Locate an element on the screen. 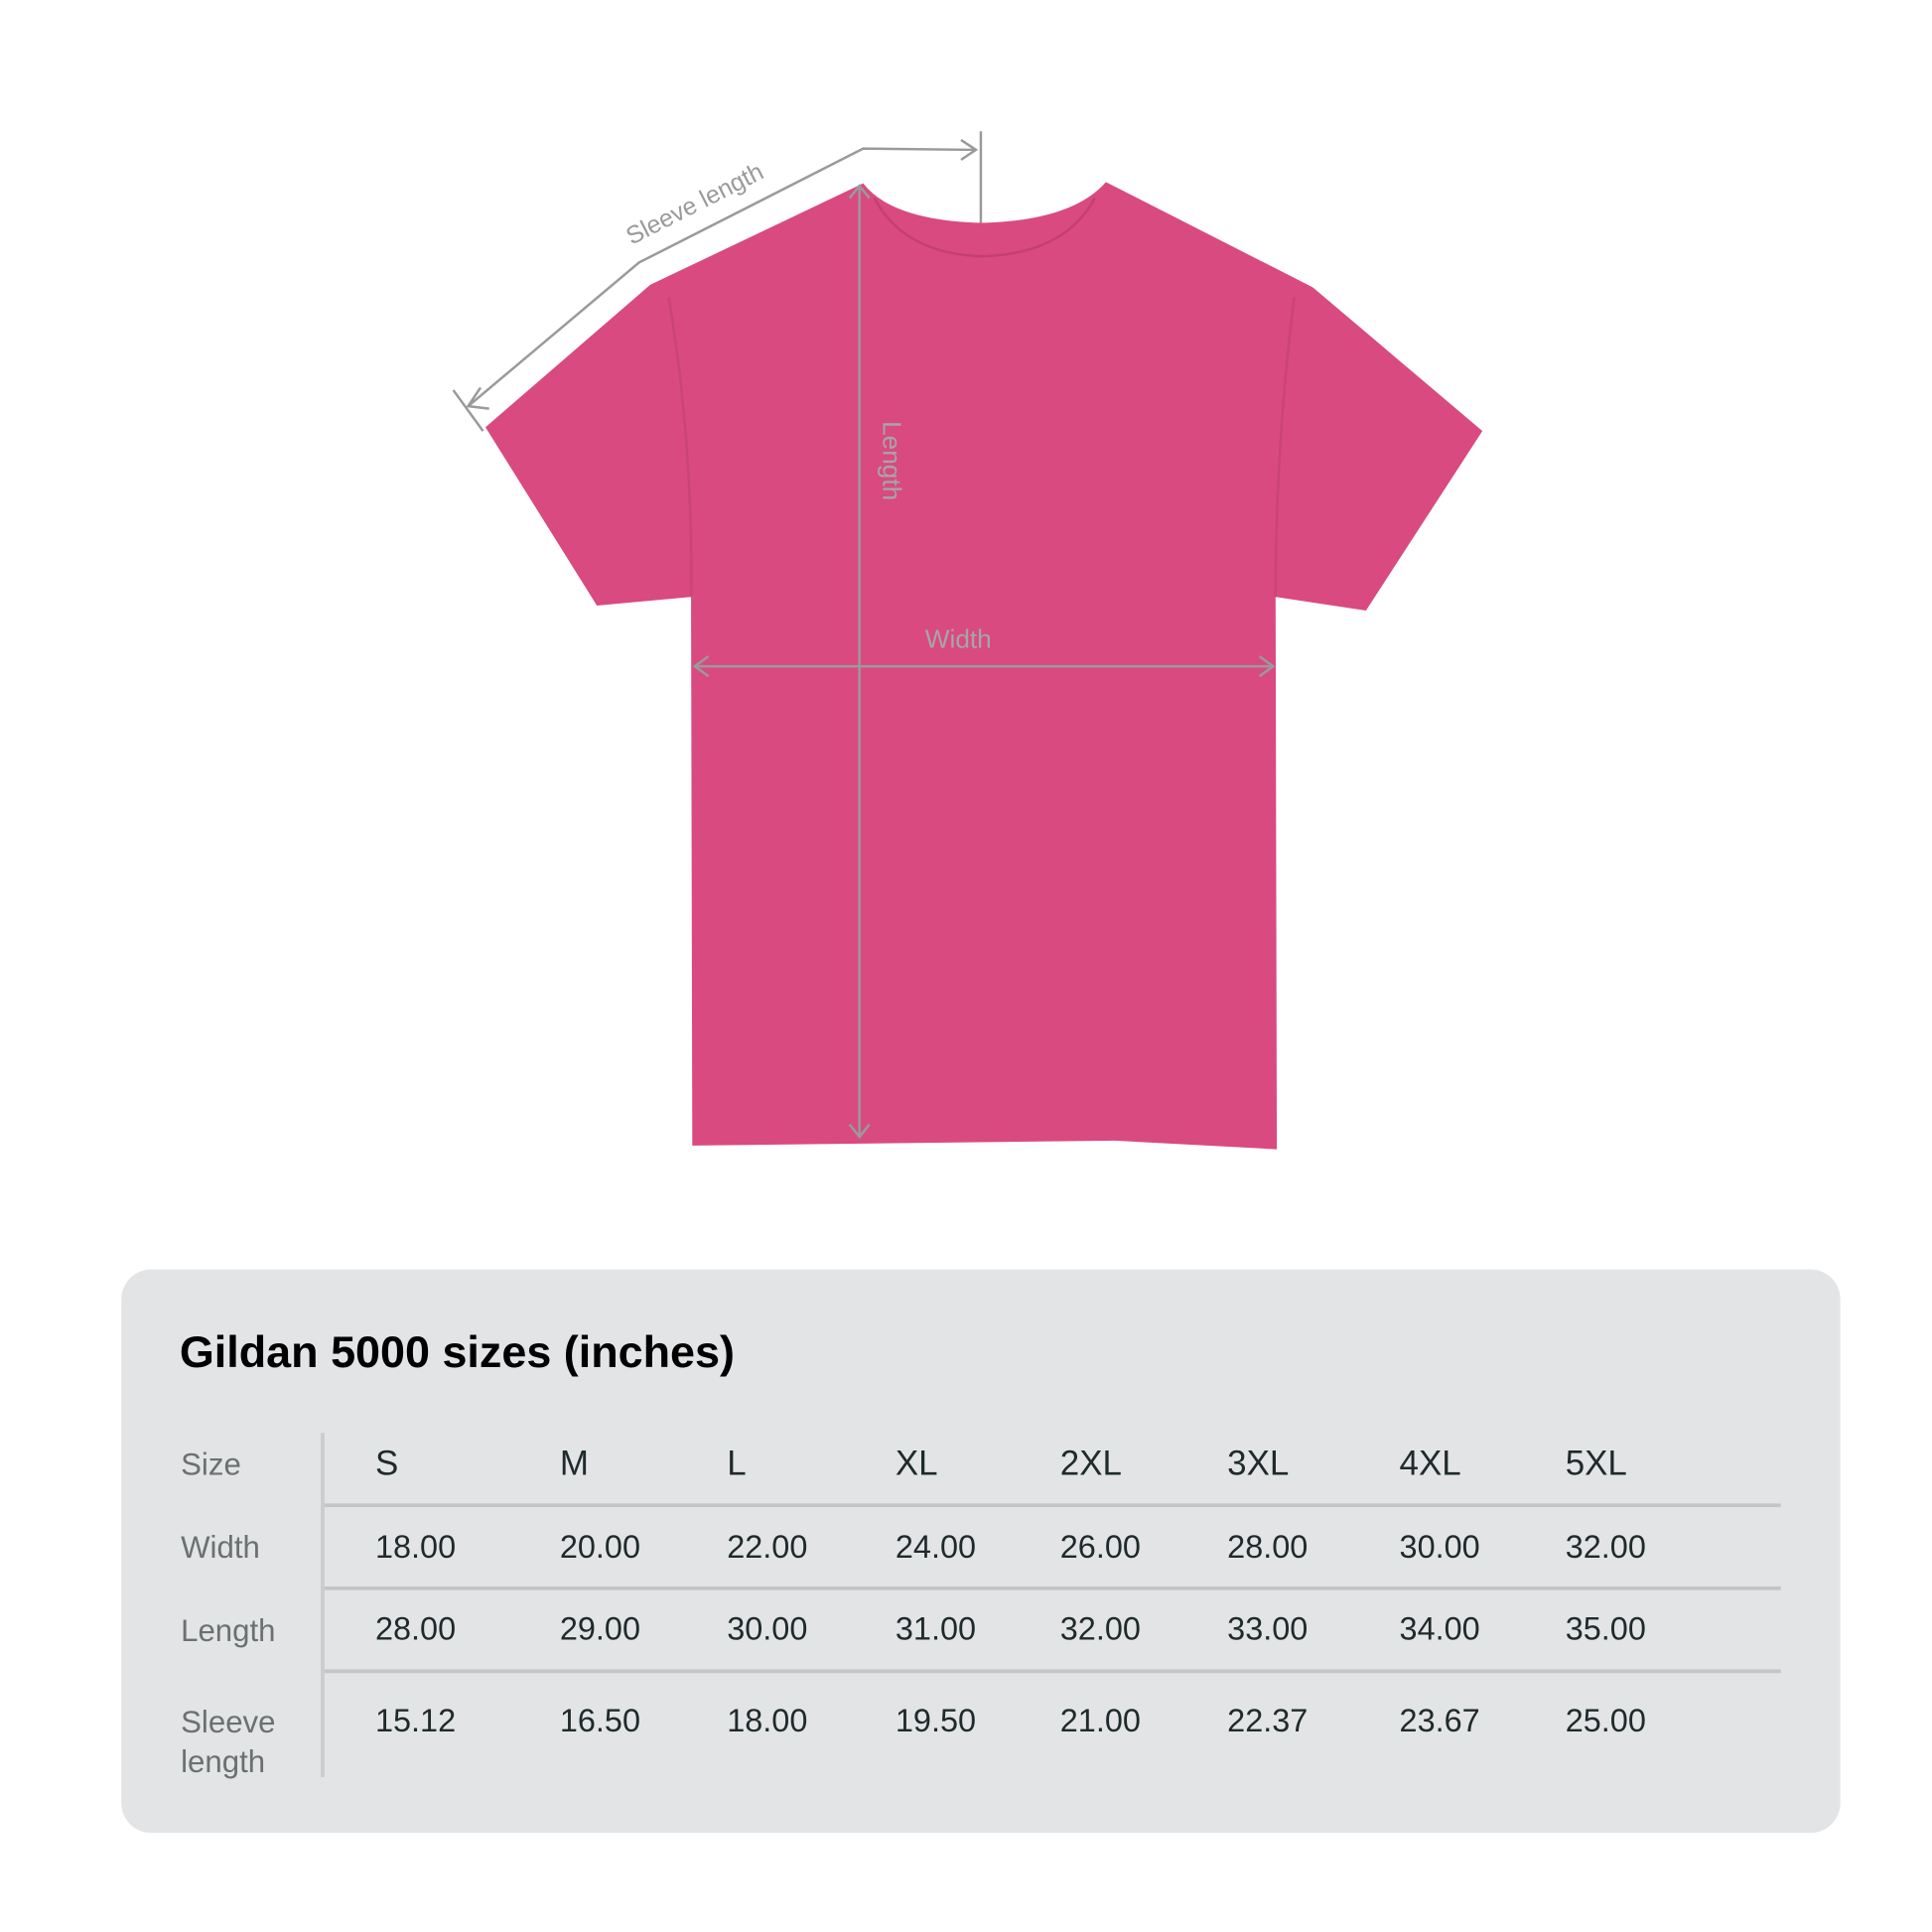  table-cell: 22.00 is located at coordinates (768, 1547).